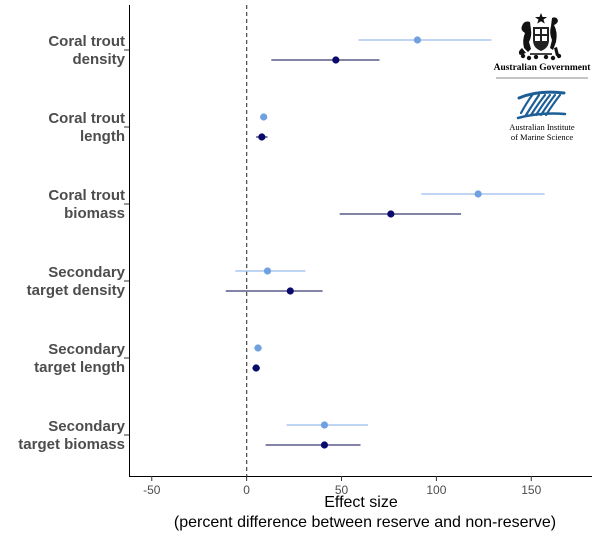 The width and height of the screenshot is (600, 533). I want to click on aims-name-line2: of Marine Science, so click(542, 137).